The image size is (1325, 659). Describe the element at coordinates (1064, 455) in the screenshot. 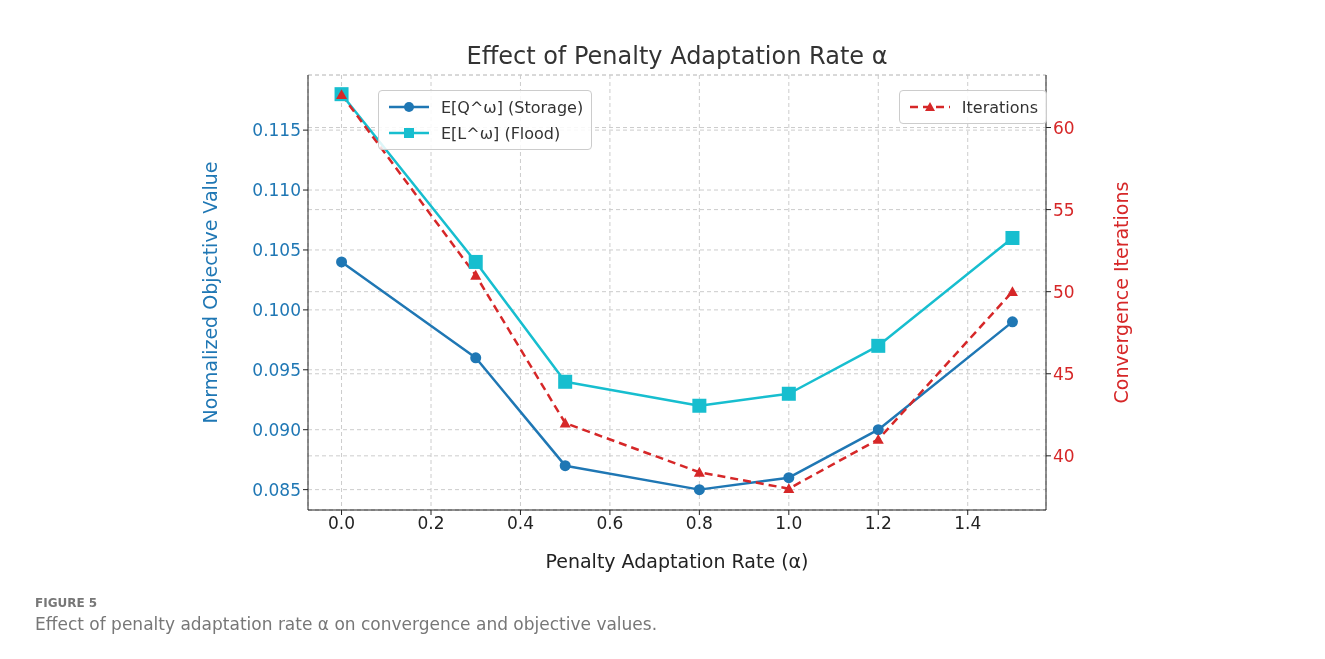

I see `y2-tick-label: 40` at that location.